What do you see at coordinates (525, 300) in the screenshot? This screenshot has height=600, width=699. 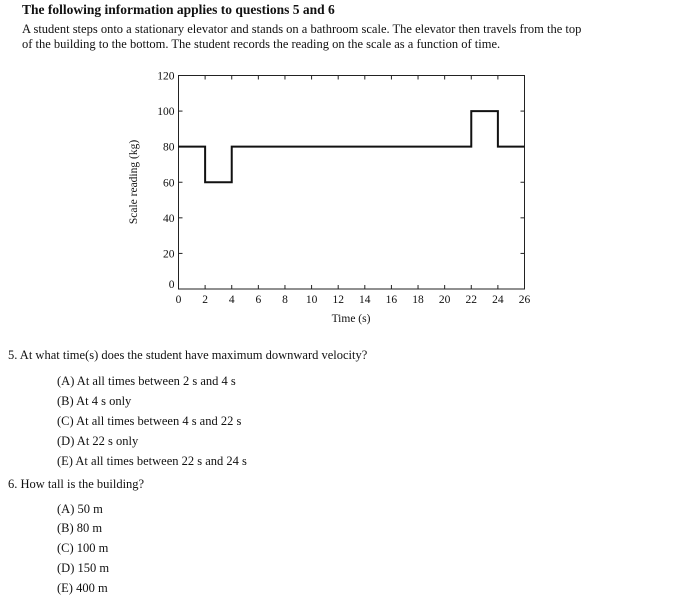 I see `x-tick-label: 26` at bounding box center [525, 300].